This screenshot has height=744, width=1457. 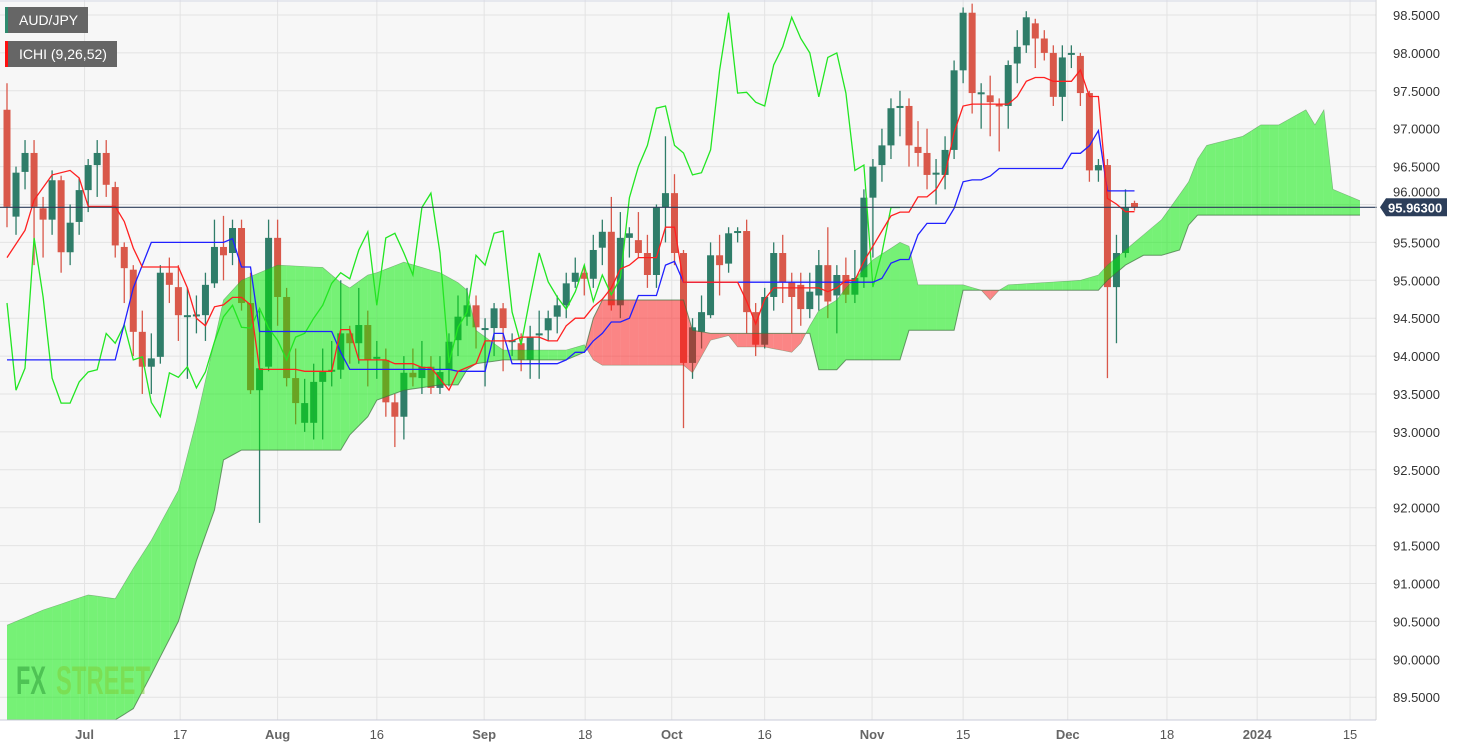 I want to click on y-tick-label: 91.5000, so click(x=1416, y=546).